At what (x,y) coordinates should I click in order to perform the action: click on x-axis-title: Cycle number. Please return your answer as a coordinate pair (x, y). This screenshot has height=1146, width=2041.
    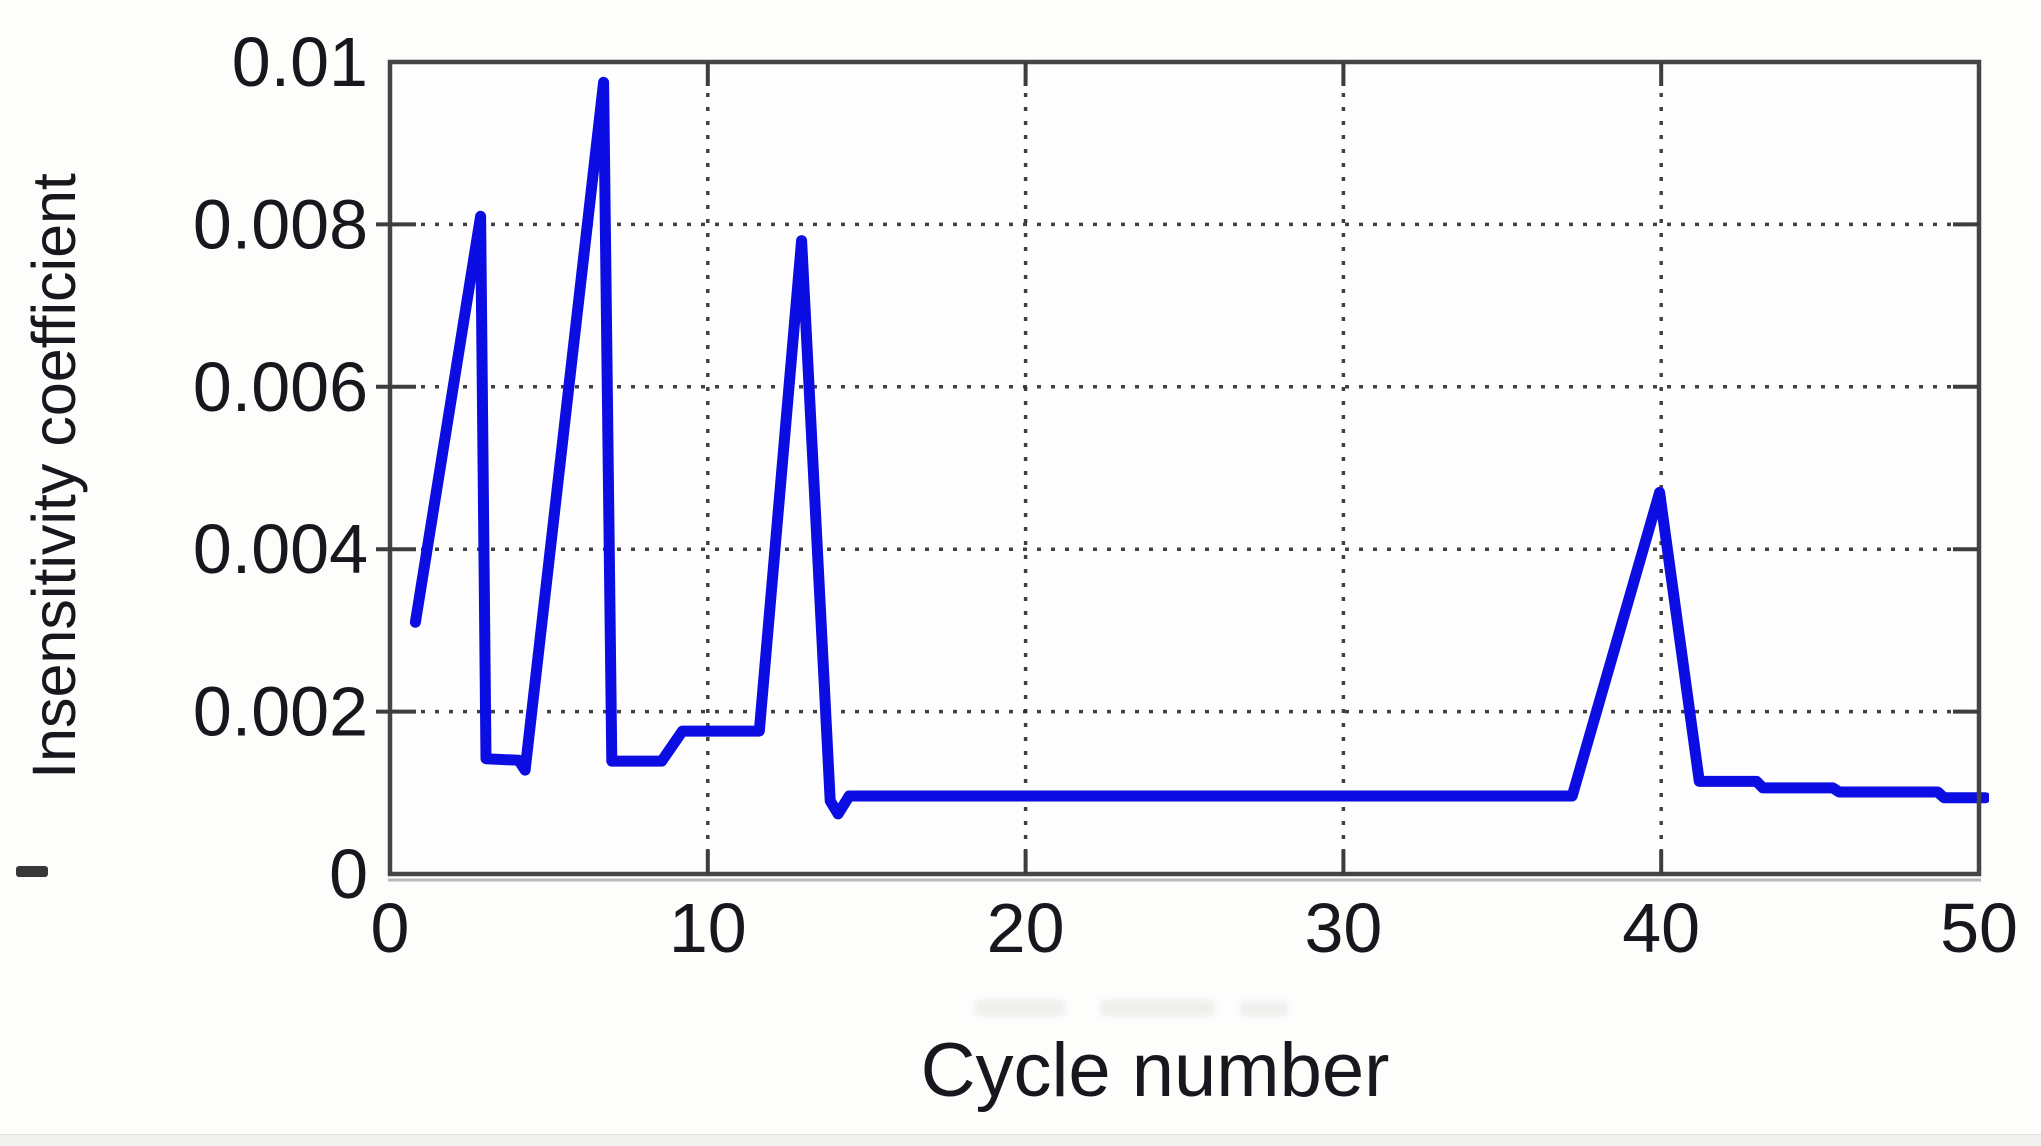
    Looking at the image, I should click on (1155, 1070).